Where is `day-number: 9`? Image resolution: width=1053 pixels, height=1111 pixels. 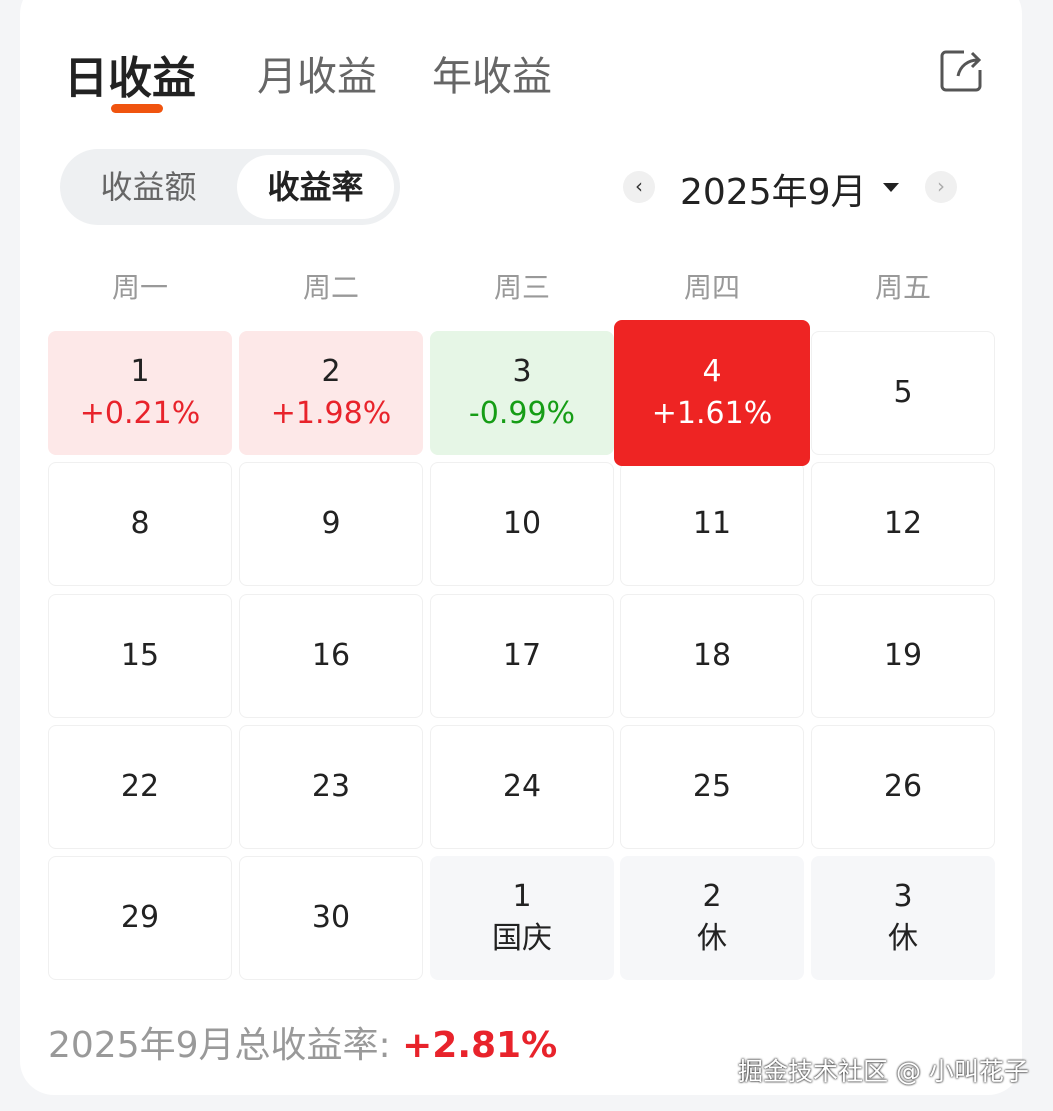 day-number: 9 is located at coordinates (331, 523).